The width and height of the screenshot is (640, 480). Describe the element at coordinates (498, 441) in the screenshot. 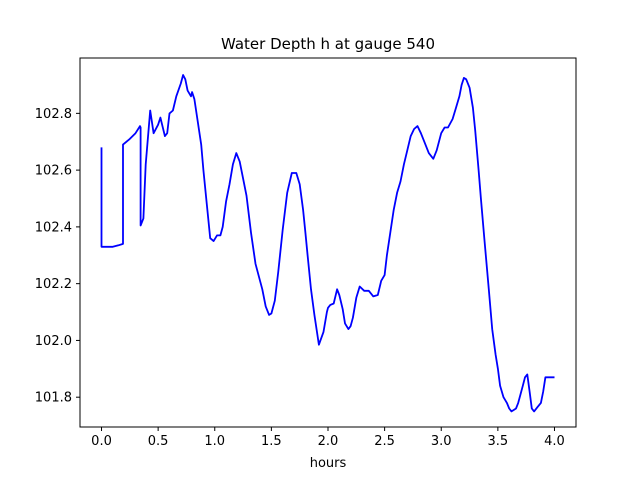

I see `x-tick-label: 3.5` at that location.